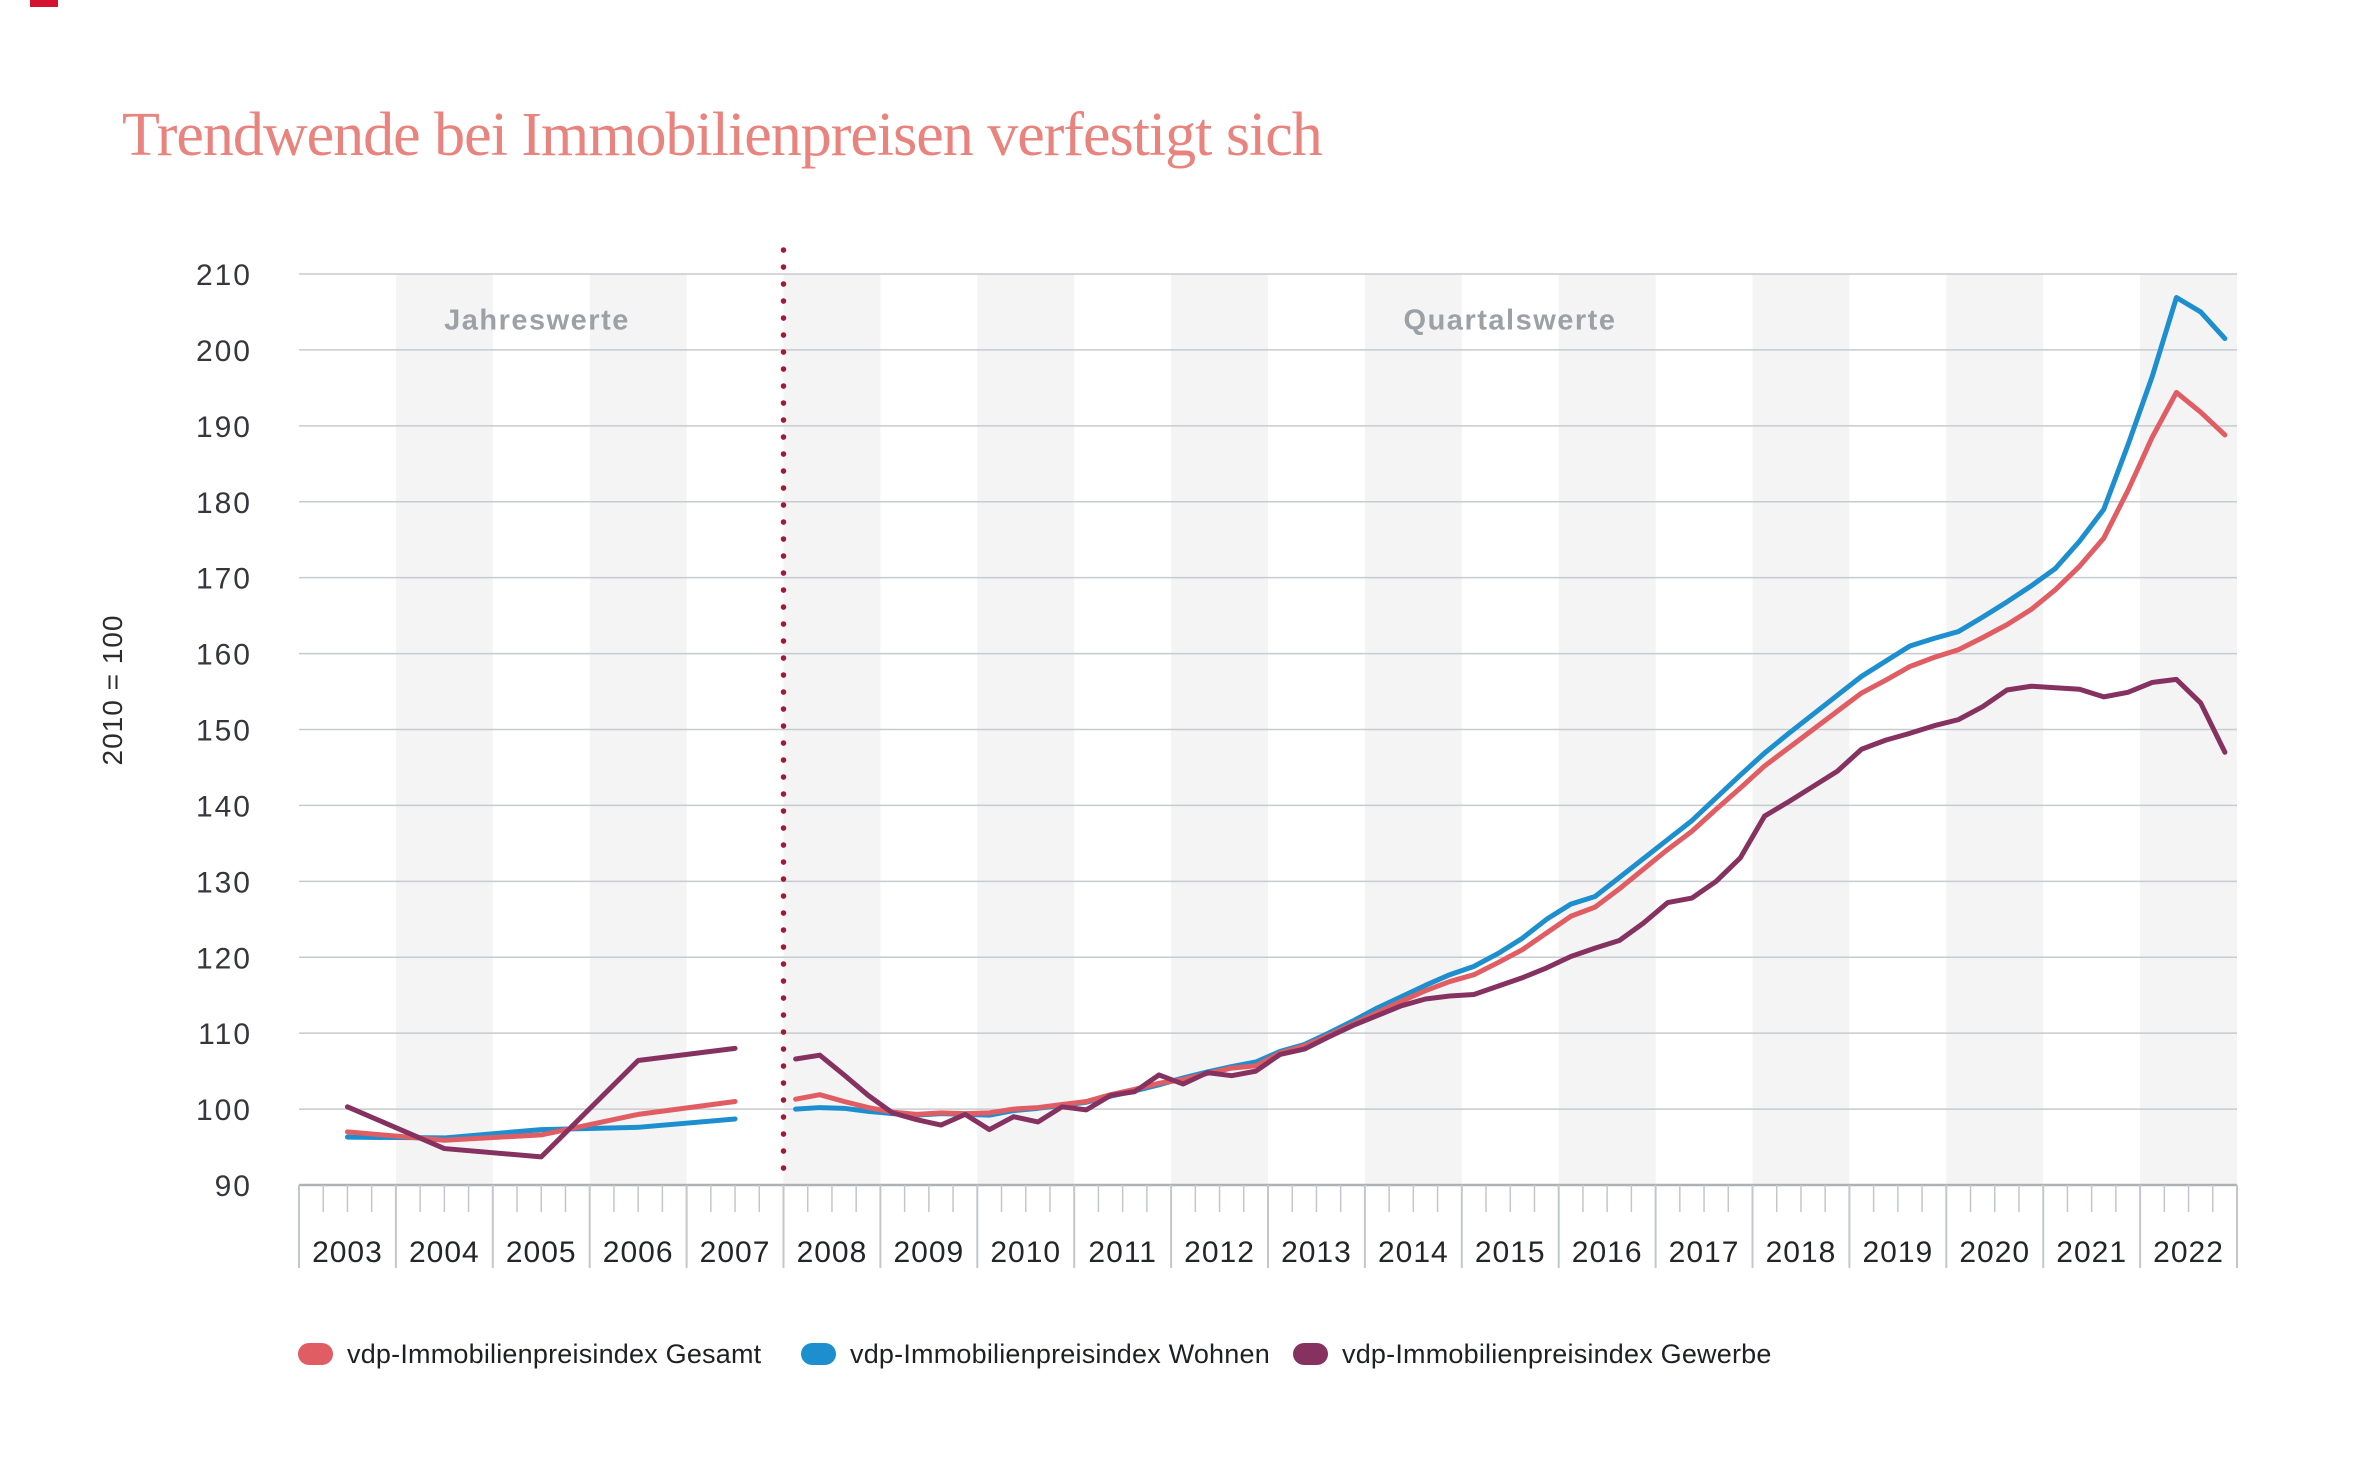 This screenshot has height=1476, width=2362. What do you see at coordinates (224, 806) in the screenshot?
I see `y-tick-label-140: 140` at bounding box center [224, 806].